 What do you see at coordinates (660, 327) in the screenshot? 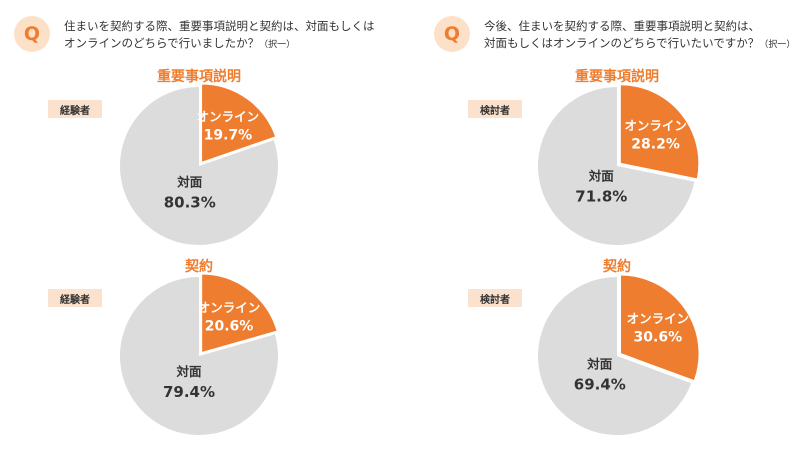
I see `pie-4-slice-online` at bounding box center [660, 327].